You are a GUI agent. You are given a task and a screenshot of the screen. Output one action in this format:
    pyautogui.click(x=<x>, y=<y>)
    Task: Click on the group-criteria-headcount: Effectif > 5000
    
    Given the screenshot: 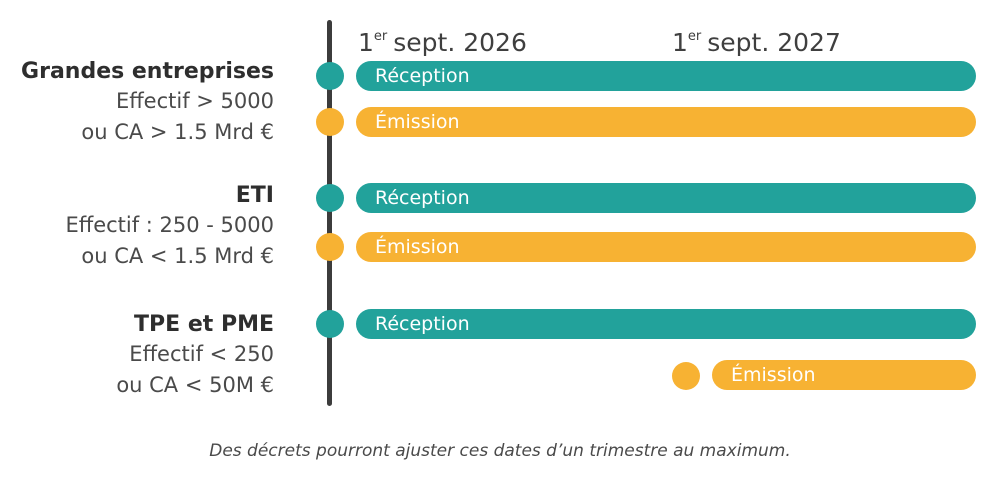 What is the action you would take?
    pyautogui.click(x=194, y=101)
    